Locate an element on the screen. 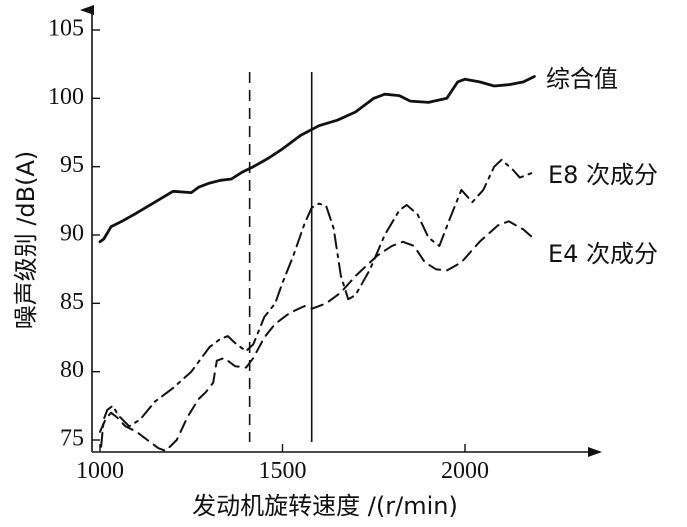  y-tick-label: 75 is located at coordinates (72, 439).